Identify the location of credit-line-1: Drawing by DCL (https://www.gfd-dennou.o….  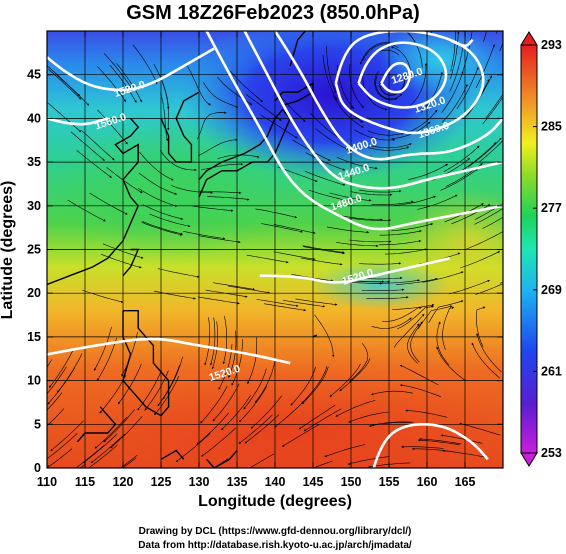
(275, 531).